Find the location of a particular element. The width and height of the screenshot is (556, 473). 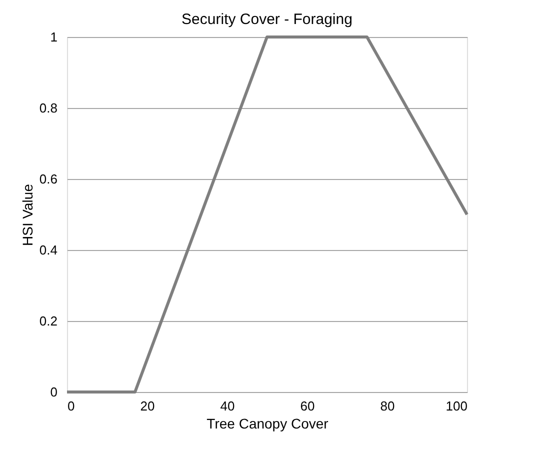

y-tick-label: 0.2 is located at coordinates (48, 321).